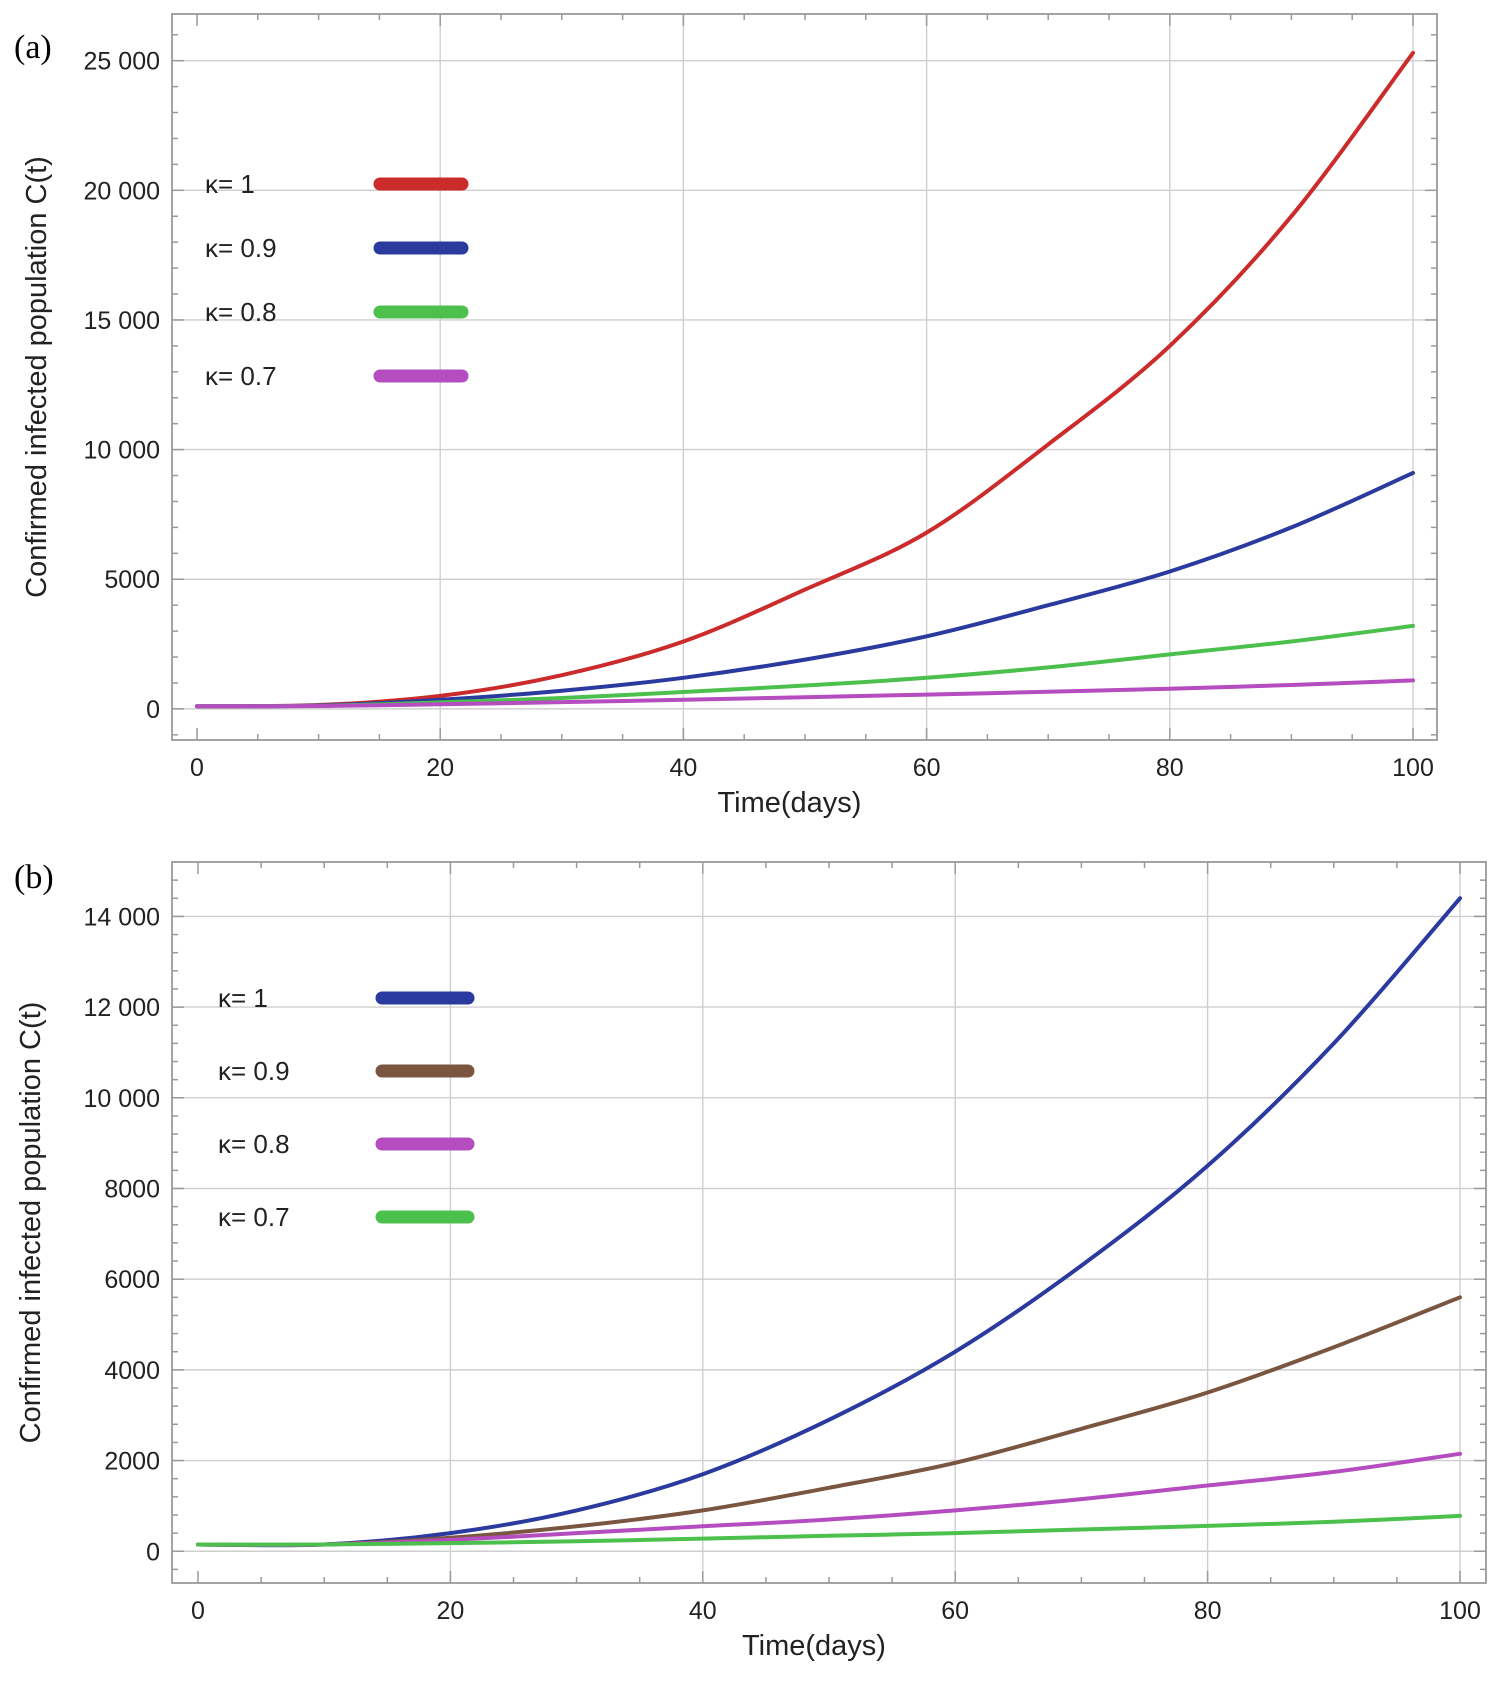 The image size is (1498, 1681). Describe the element at coordinates (122, 191) in the screenshot. I see `y-tick-label: 20 000` at that location.